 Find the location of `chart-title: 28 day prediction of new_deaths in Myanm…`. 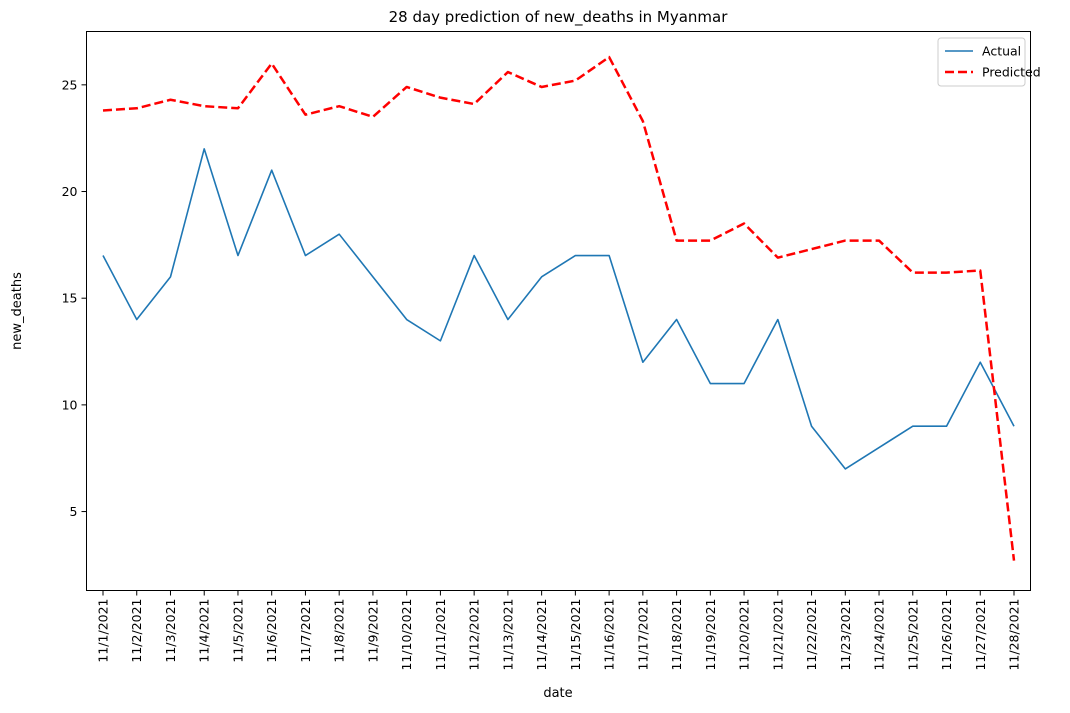

chart-title: 28 day prediction of new_deaths in Myanm… is located at coordinates (559, 17).